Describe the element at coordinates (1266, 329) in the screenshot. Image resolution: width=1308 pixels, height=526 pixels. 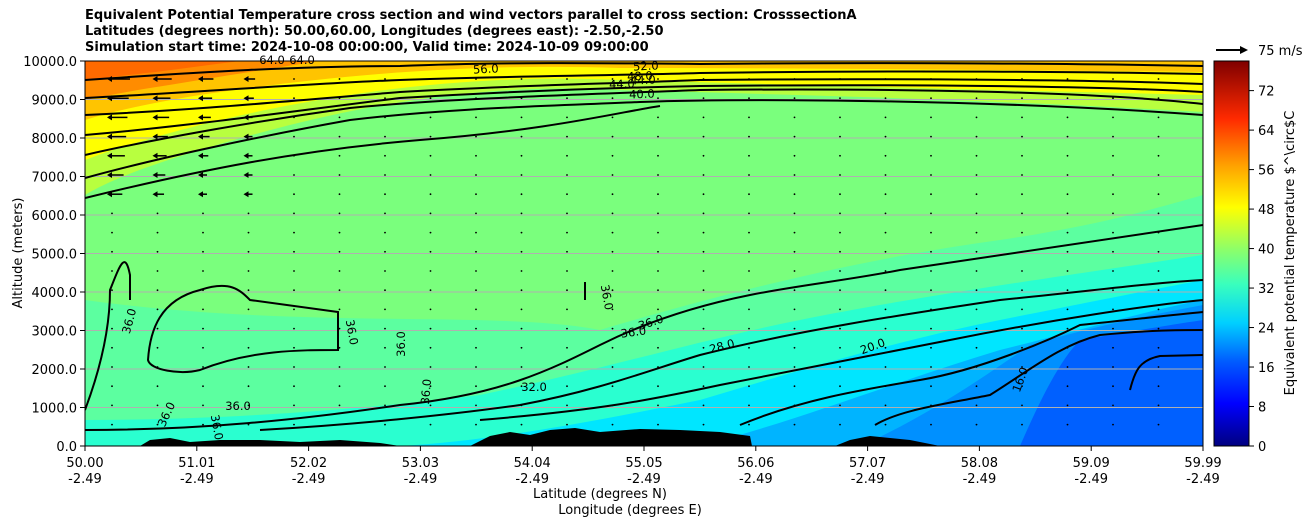
I see `colorbar-tick-label: 24` at that location.